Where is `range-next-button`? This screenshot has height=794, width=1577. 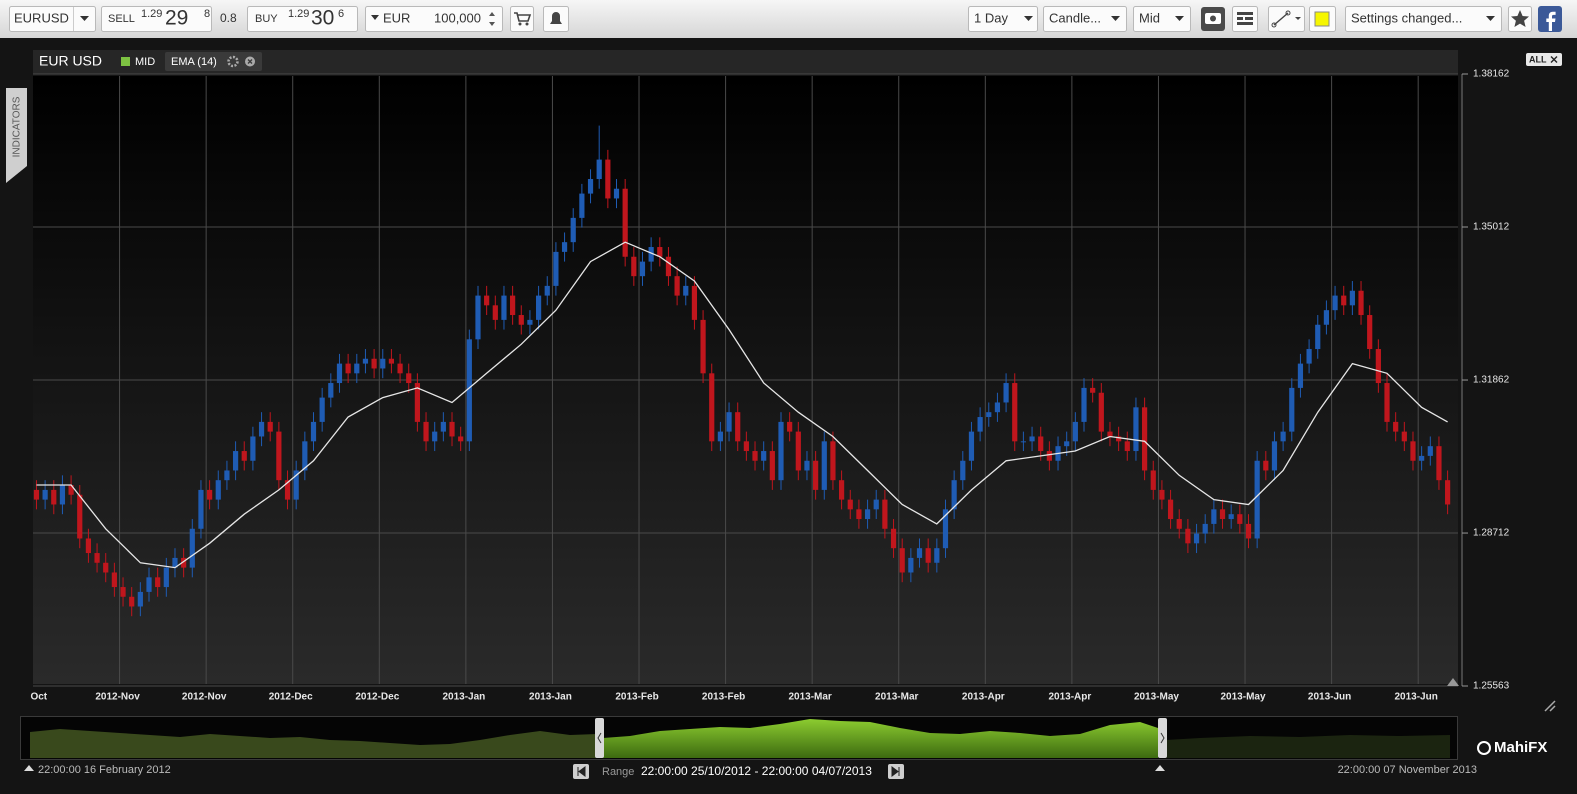 range-next-button is located at coordinates (896, 771).